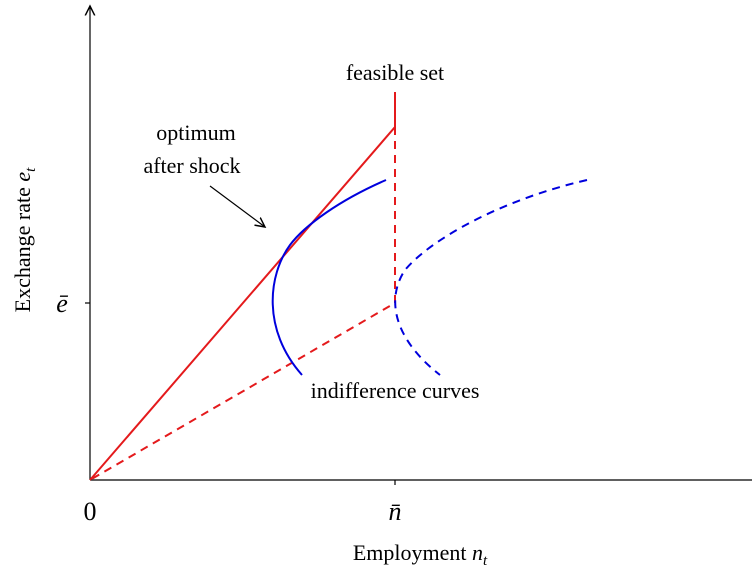  What do you see at coordinates (329, 277) in the screenshot?
I see `indifference-curve-after` at bounding box center [329, 277].